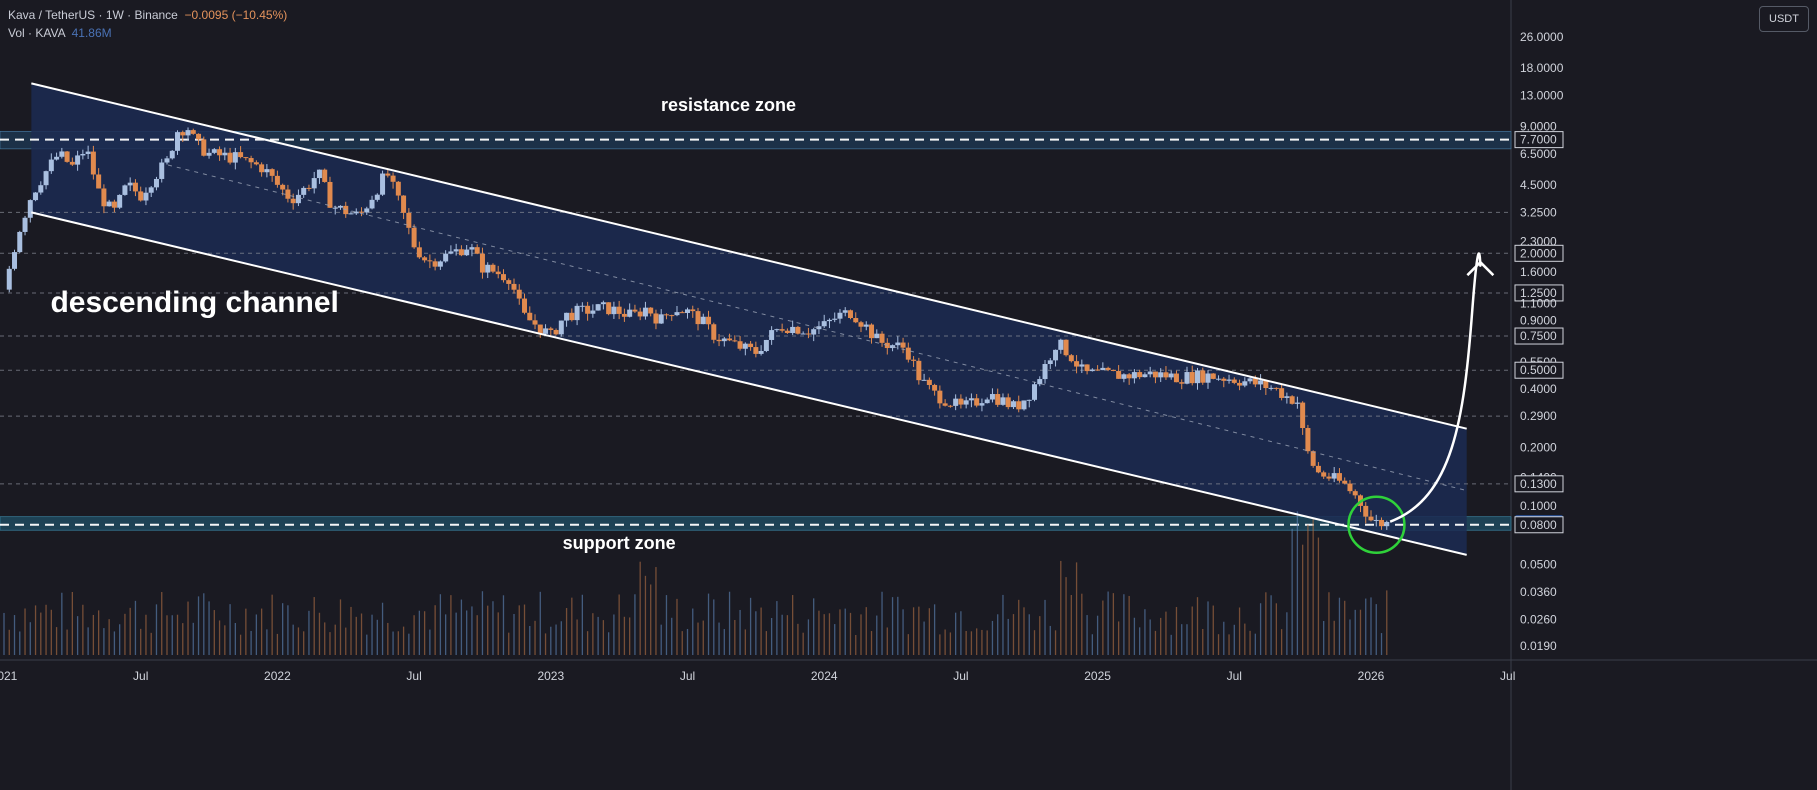 Image resolution: width=1817 pixels, height=790 pixels. I want to click on y-tick-label: 1.2500, so click(1538, 293).